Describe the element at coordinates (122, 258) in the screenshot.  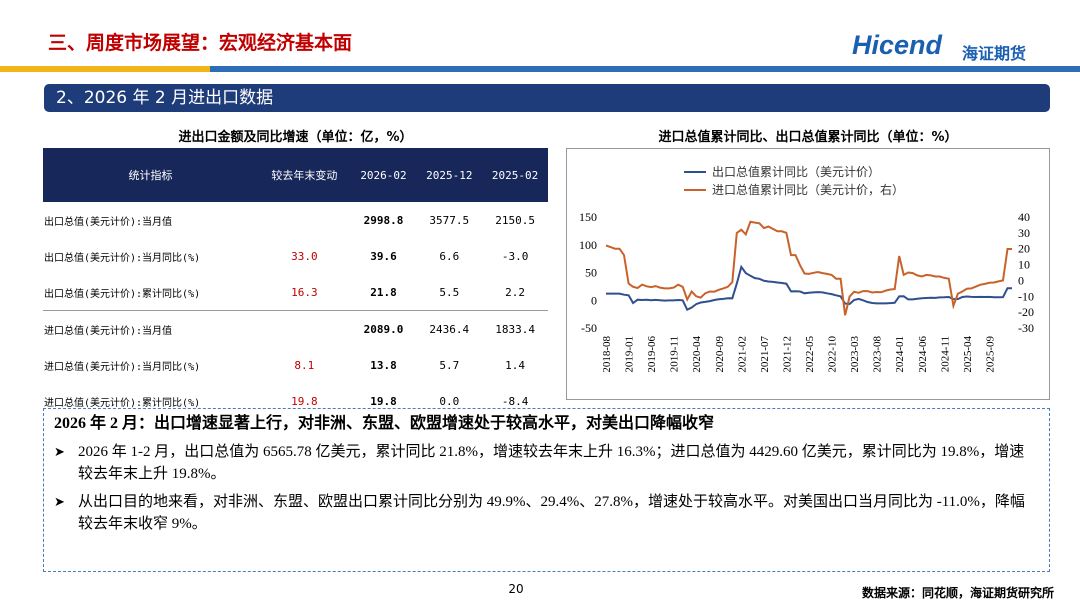
I see `table-cell: 出口总值(美元计价):当月同比(%)` at that location.